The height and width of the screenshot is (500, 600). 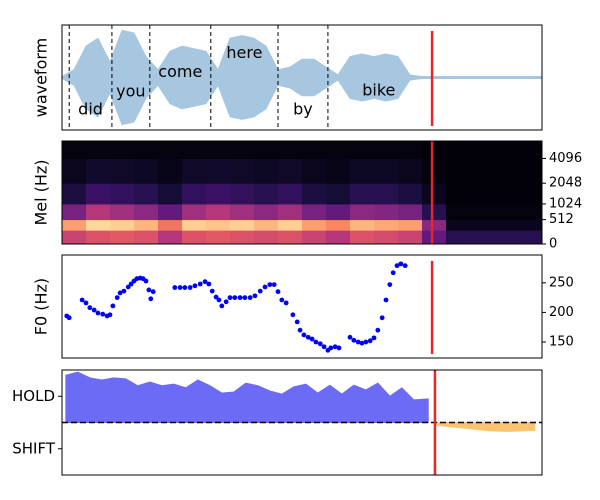 What do you see at coordinates (41, 192) in the screenshot?
I see `y-axis-label: Mel (Hz)` at bounding box center [41, 192].